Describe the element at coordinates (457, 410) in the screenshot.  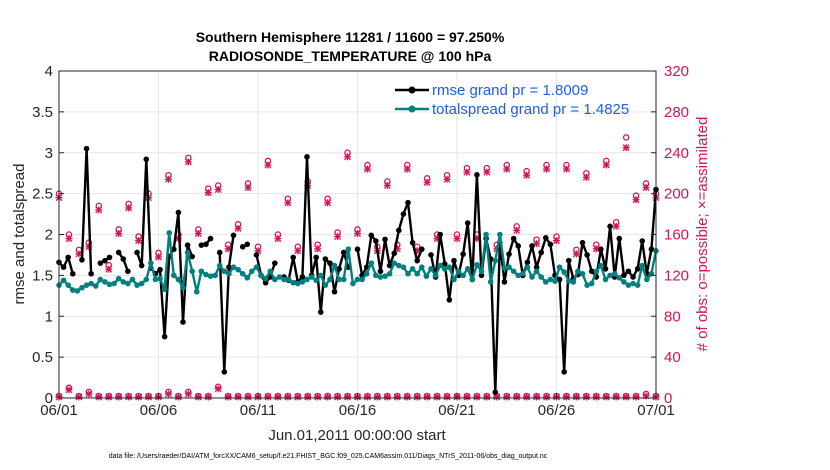
I see `x-tick-label: 06/21` at that location.